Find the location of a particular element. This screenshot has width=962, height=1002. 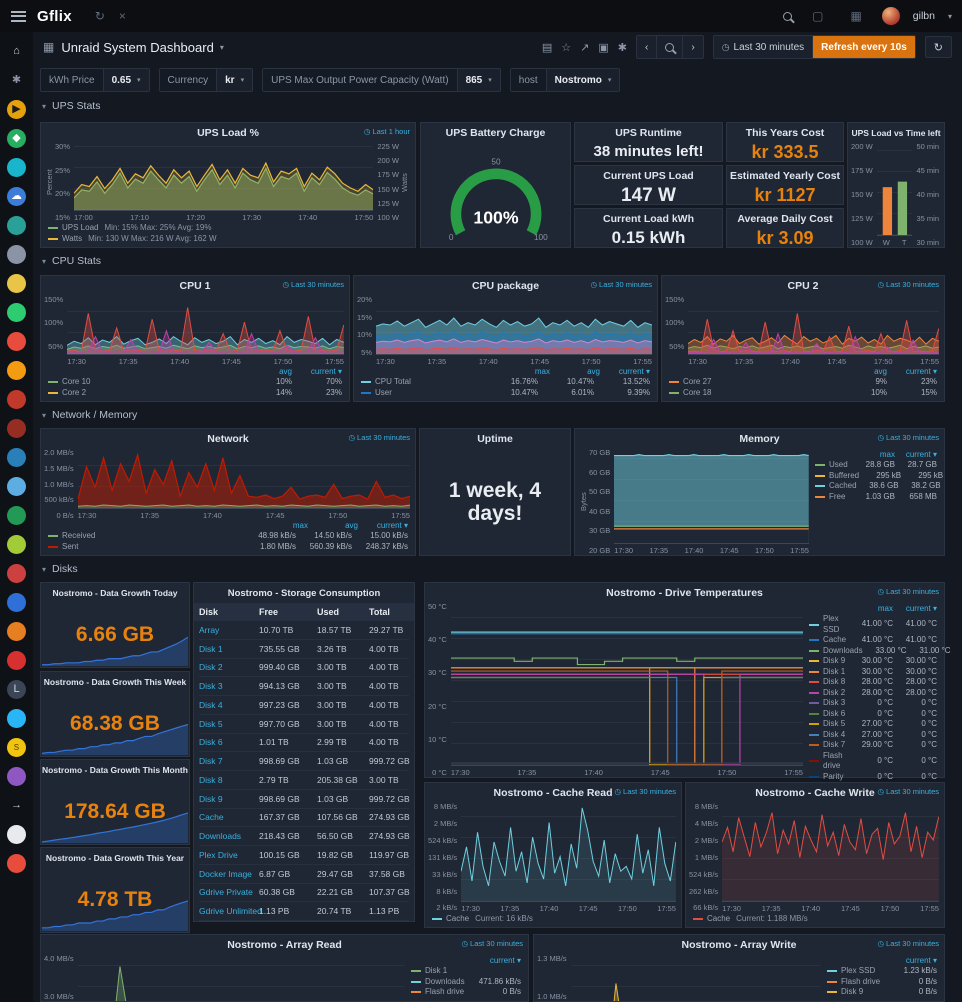

star-icon: ☆ is located at coordinates (566, 47).